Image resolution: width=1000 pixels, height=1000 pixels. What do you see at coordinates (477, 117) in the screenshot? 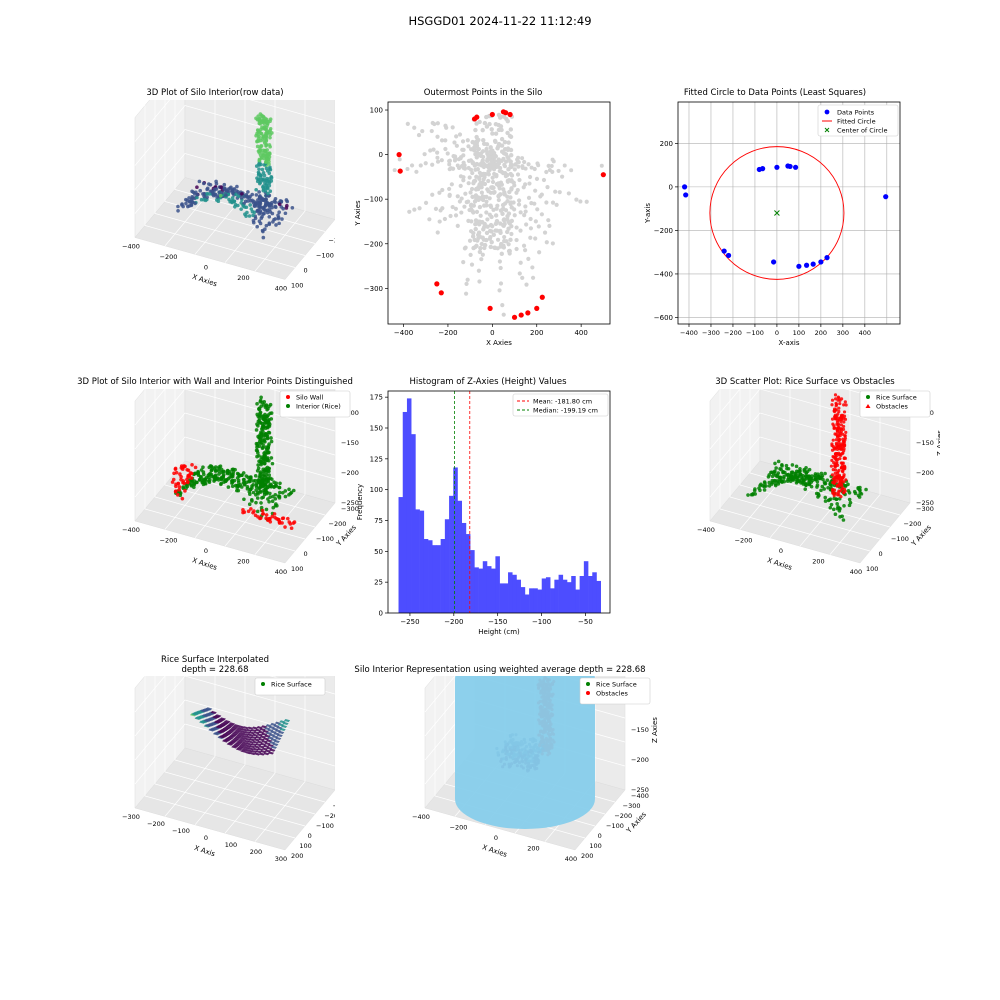
I see `outermost-point` at bounding box center [477, 117].